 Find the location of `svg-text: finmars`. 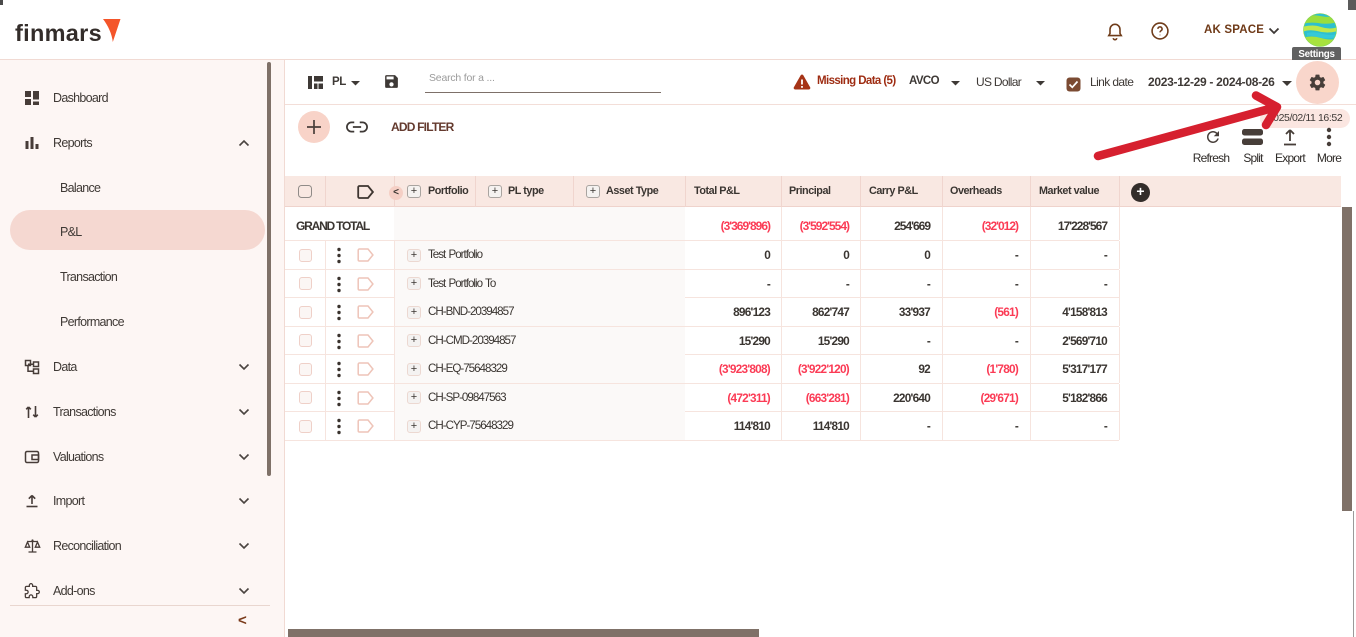

svg-text: finmars is located at coordinates (58, 33).